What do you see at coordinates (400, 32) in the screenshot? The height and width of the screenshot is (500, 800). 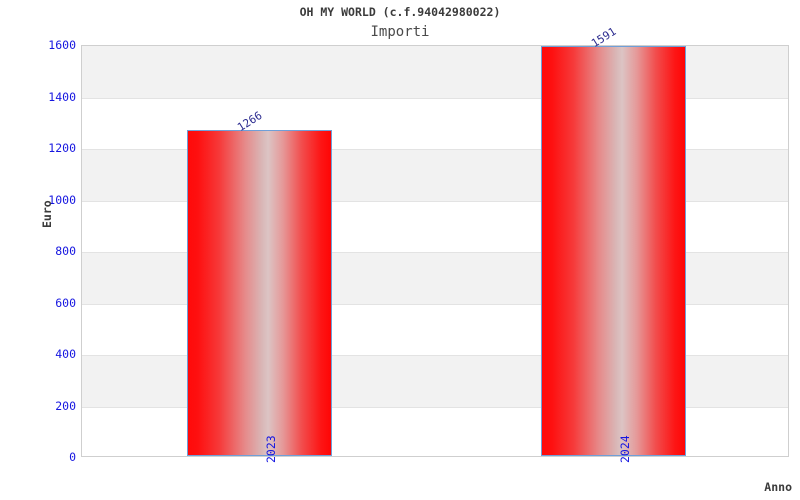 I see `chart-subtitle: Importi` at bounding box center [400, 32].